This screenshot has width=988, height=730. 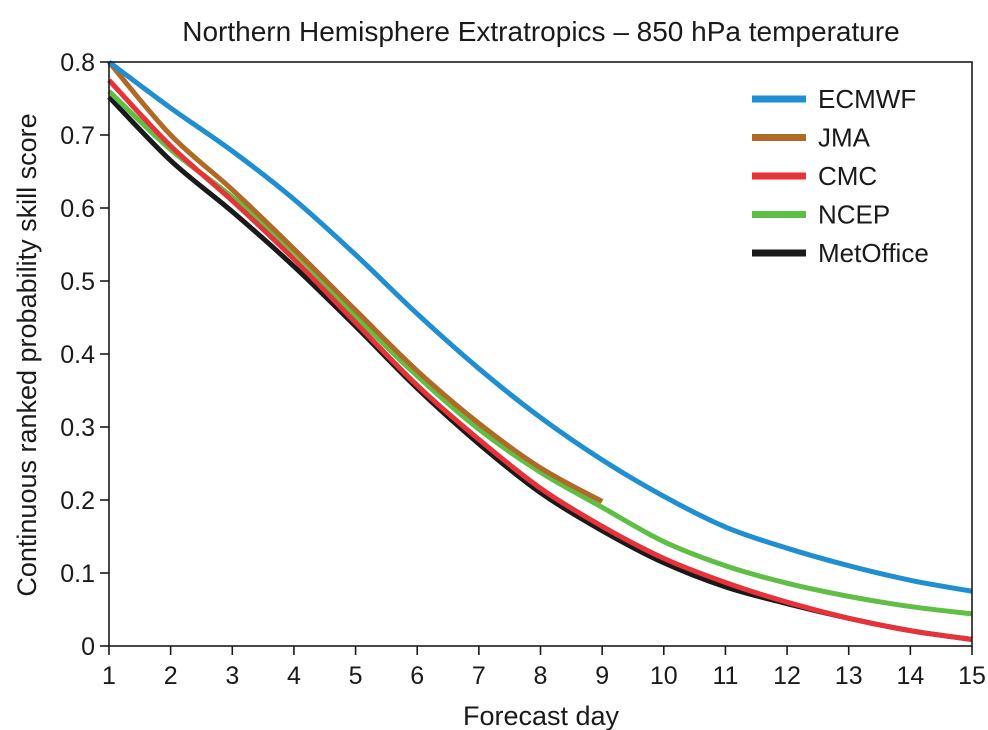 I want to click on x-tick-label: 5, so click(x=356, y=676).